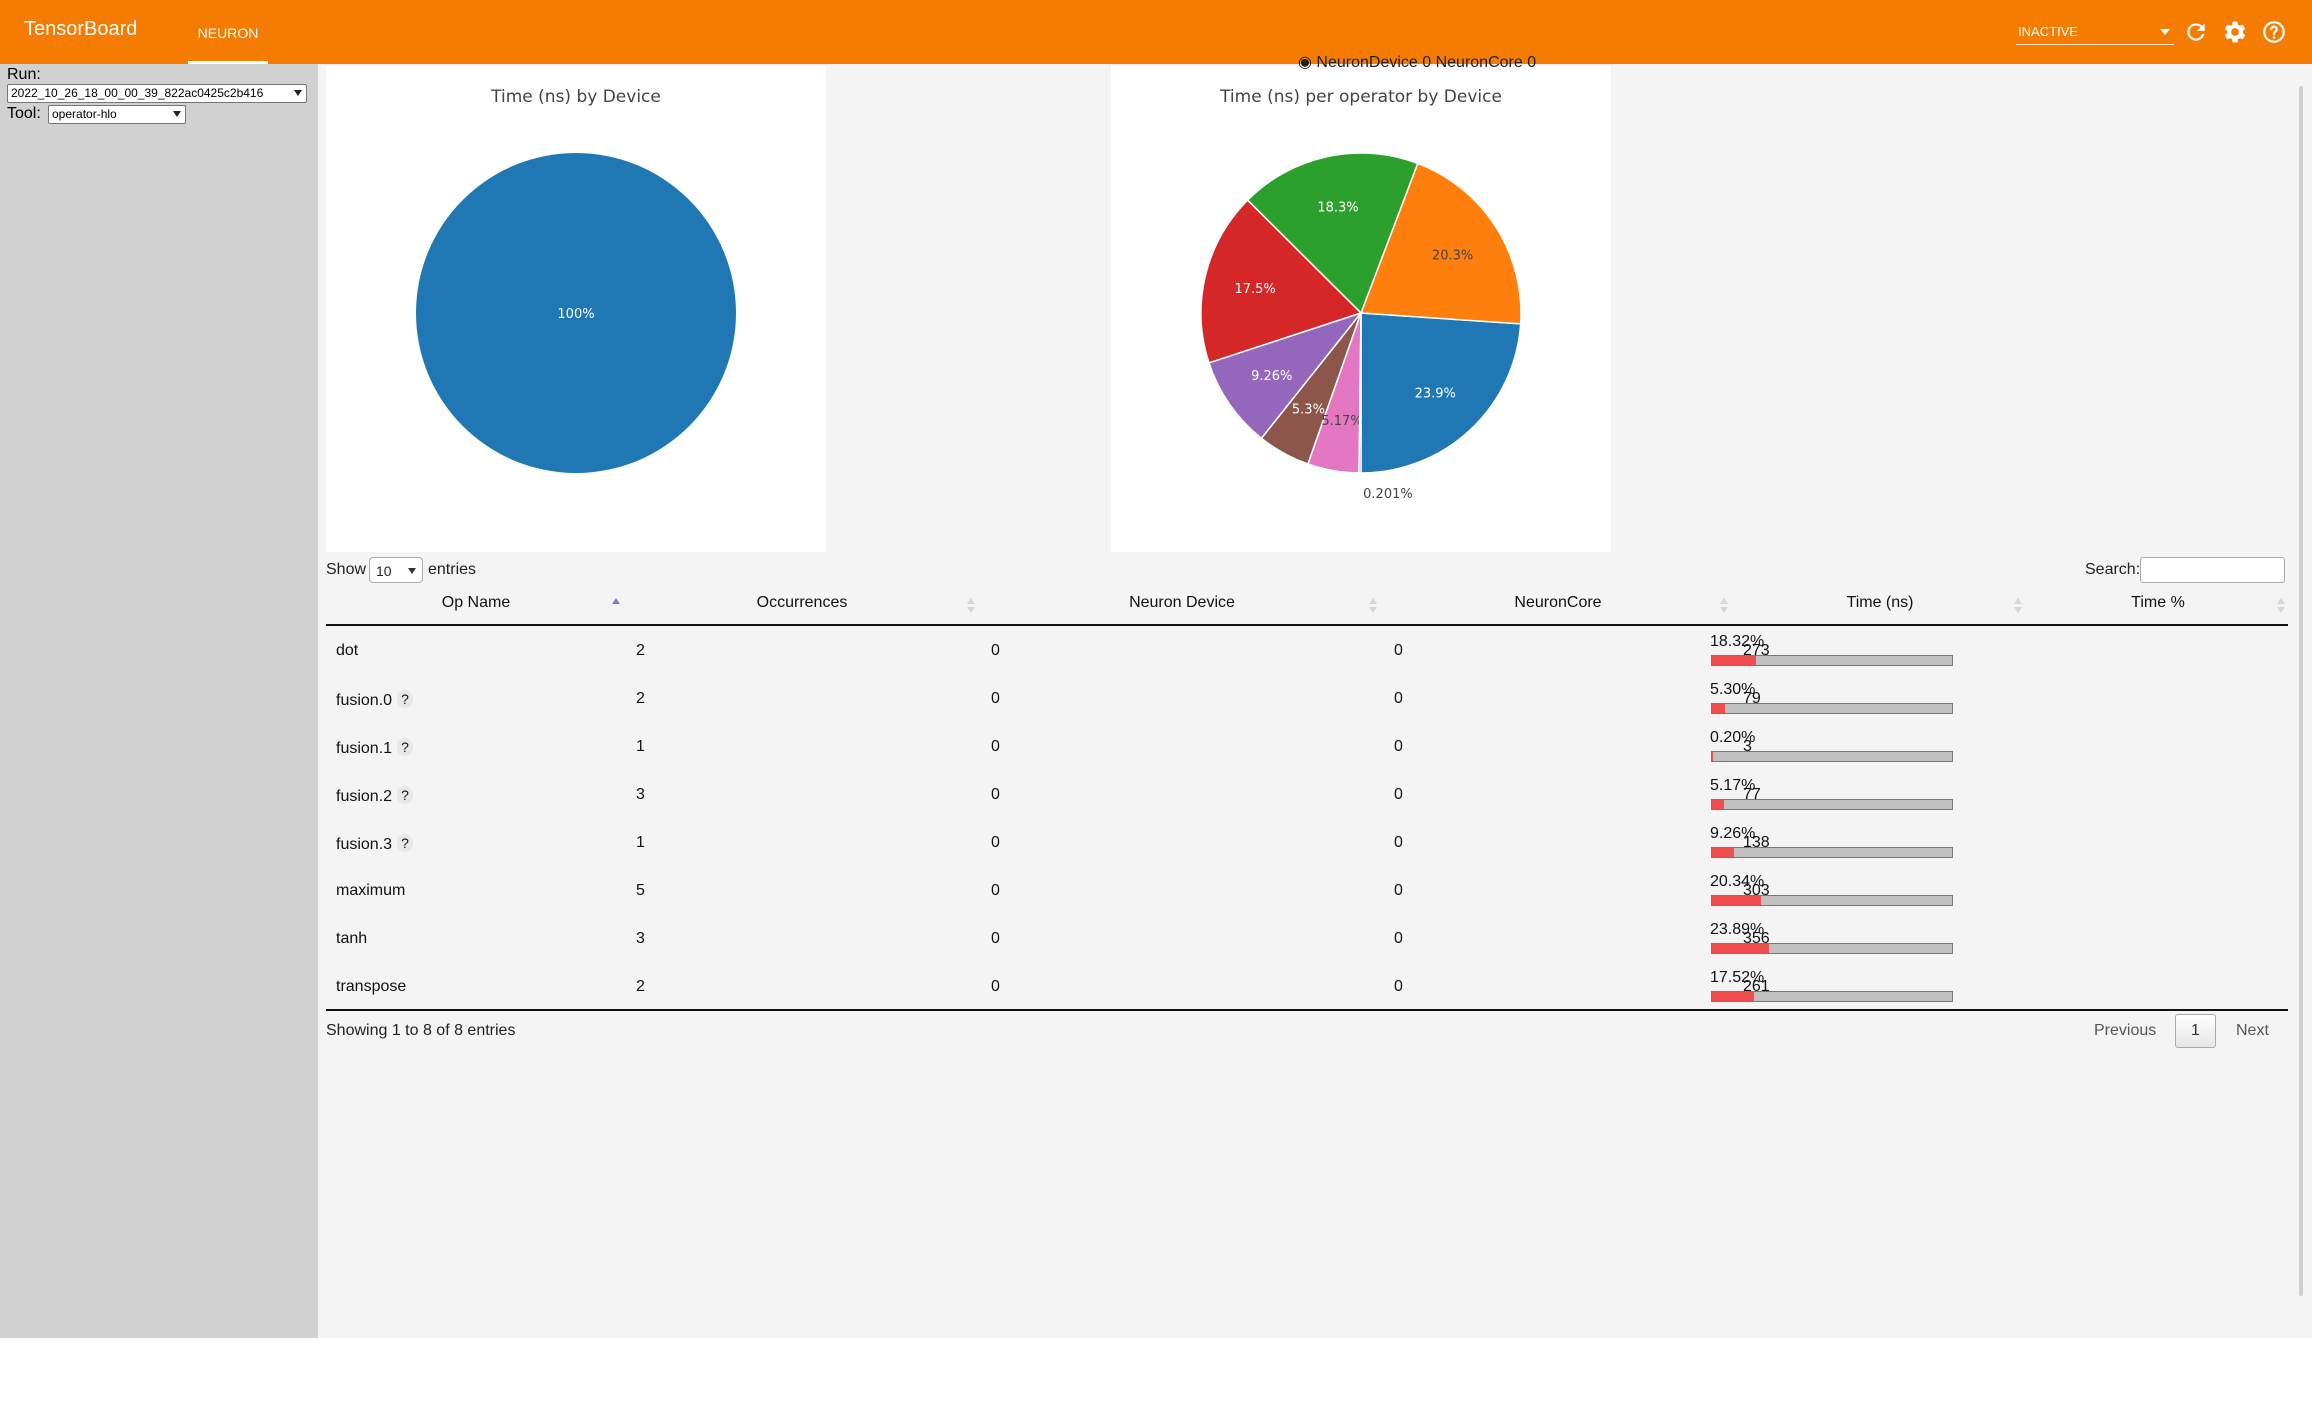 Image resolution: width=2312 pixels, height=1402 pixels. What do you see at coordinates (1337, 208) in the screenshot?
I see `pie-slice-label: 18.3%` at bounding box center [1337, 208].